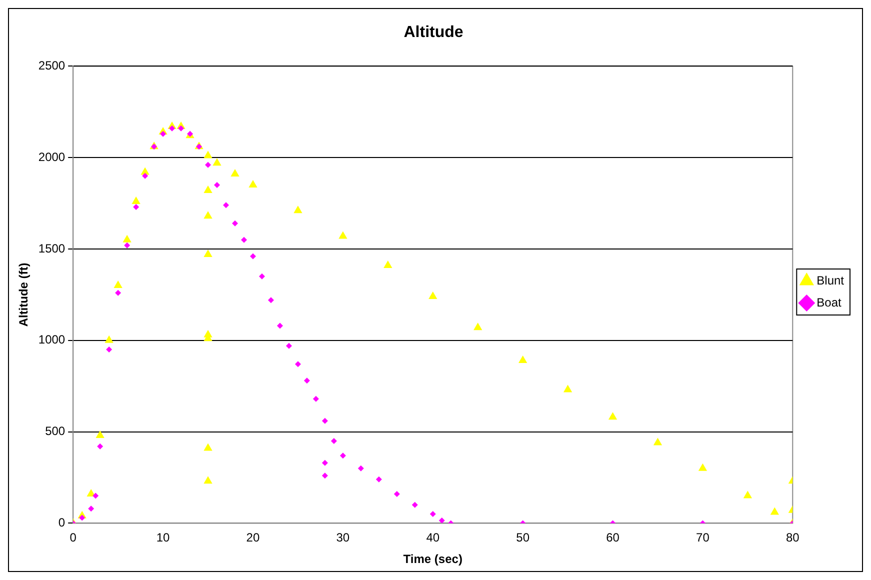  What do you see at coordinates (613, 537) in the screenshot?
I see `x-tick-label: 60` at bounding box center [613, 537].